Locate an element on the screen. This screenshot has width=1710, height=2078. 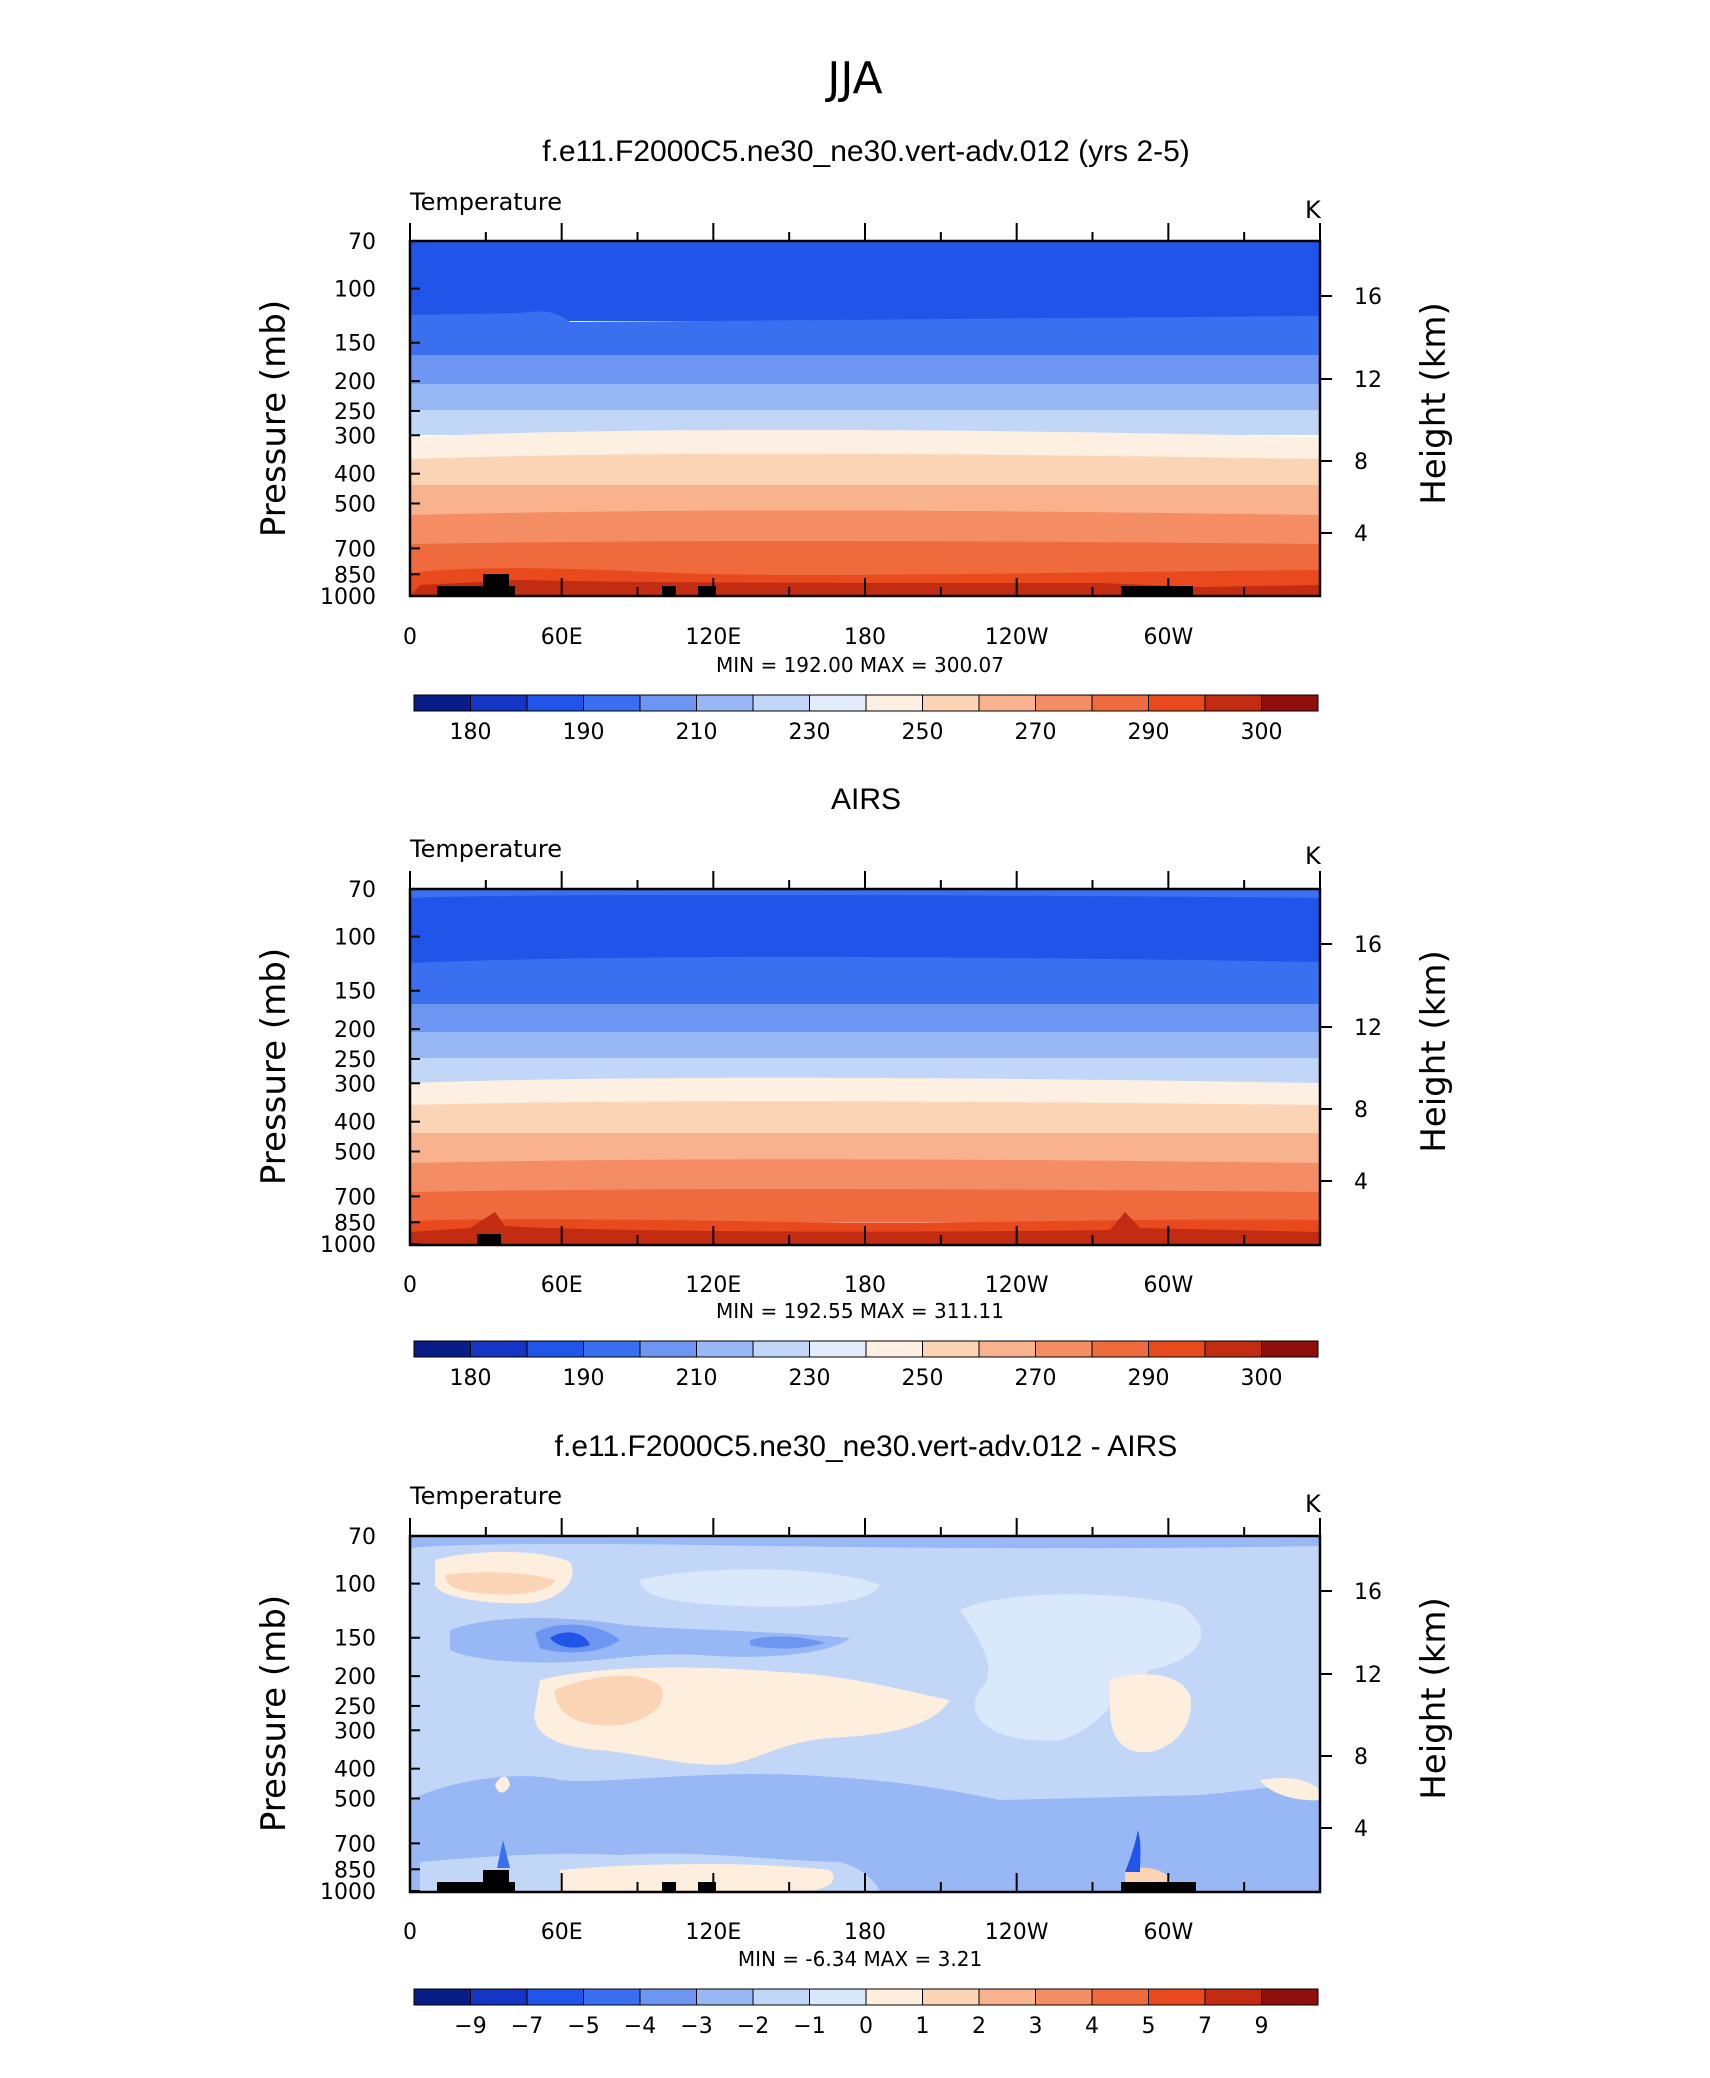
pressure-tick-label: 300 is located at coordinates (355, 436).